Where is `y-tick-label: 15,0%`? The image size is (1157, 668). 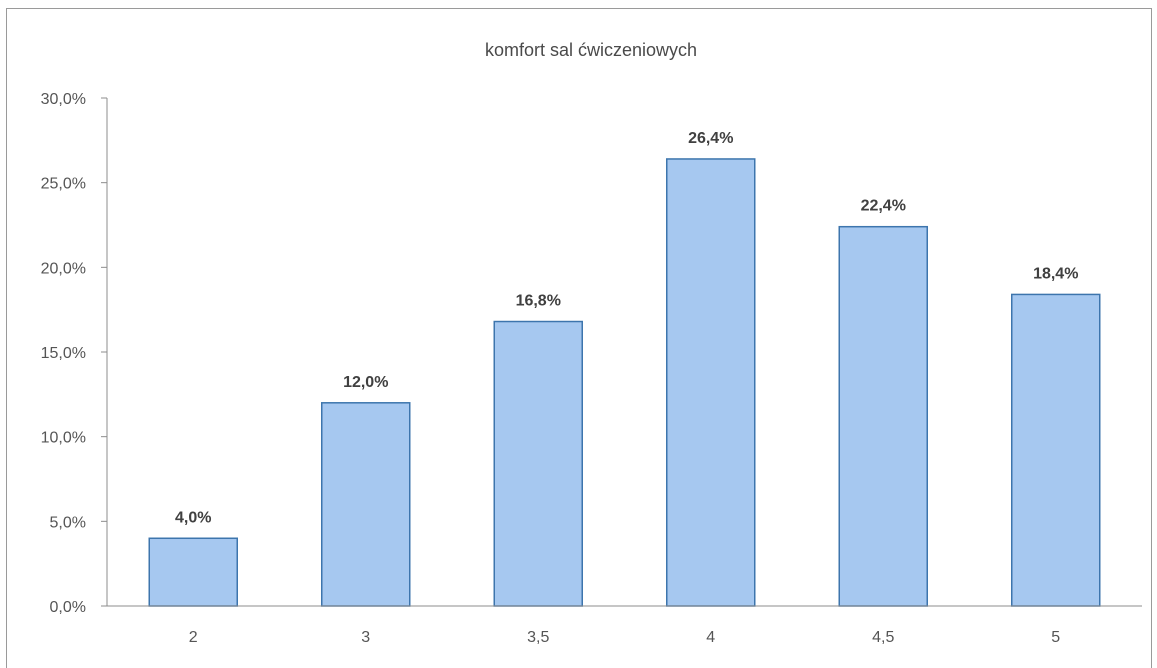 y-tick-label: 15,0% is located at coordinates (63, 353).